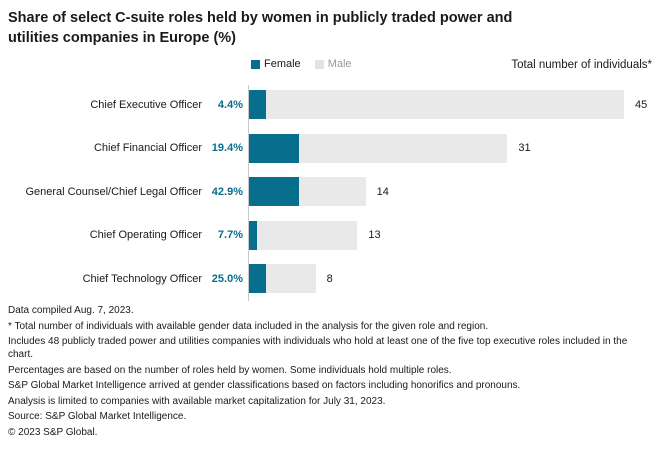 Image resolution: width=660 pixels, height=456 pixels. What do you see at coordinates (113, 191) in the screenshot?
I see `role-label: General Counsel/Chief Legal Officer` at bounding box center [113, 191].